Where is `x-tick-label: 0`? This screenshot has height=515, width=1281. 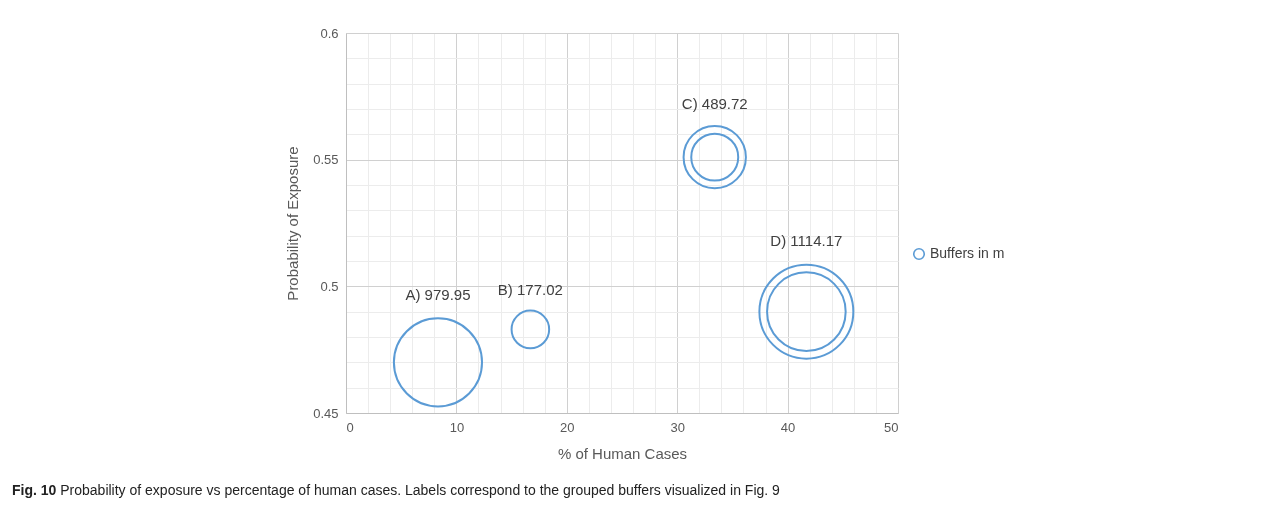 x-tick-label: 0 is located at coordinates (350, 427).